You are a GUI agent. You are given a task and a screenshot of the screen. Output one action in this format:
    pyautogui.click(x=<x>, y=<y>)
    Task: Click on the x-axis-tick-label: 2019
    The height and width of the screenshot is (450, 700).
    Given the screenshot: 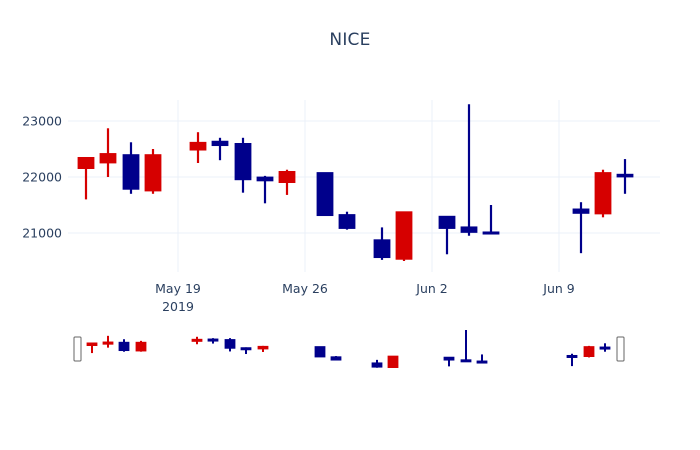 What is the action you would take?
    pyautogui.click(x=178, y=306)
    